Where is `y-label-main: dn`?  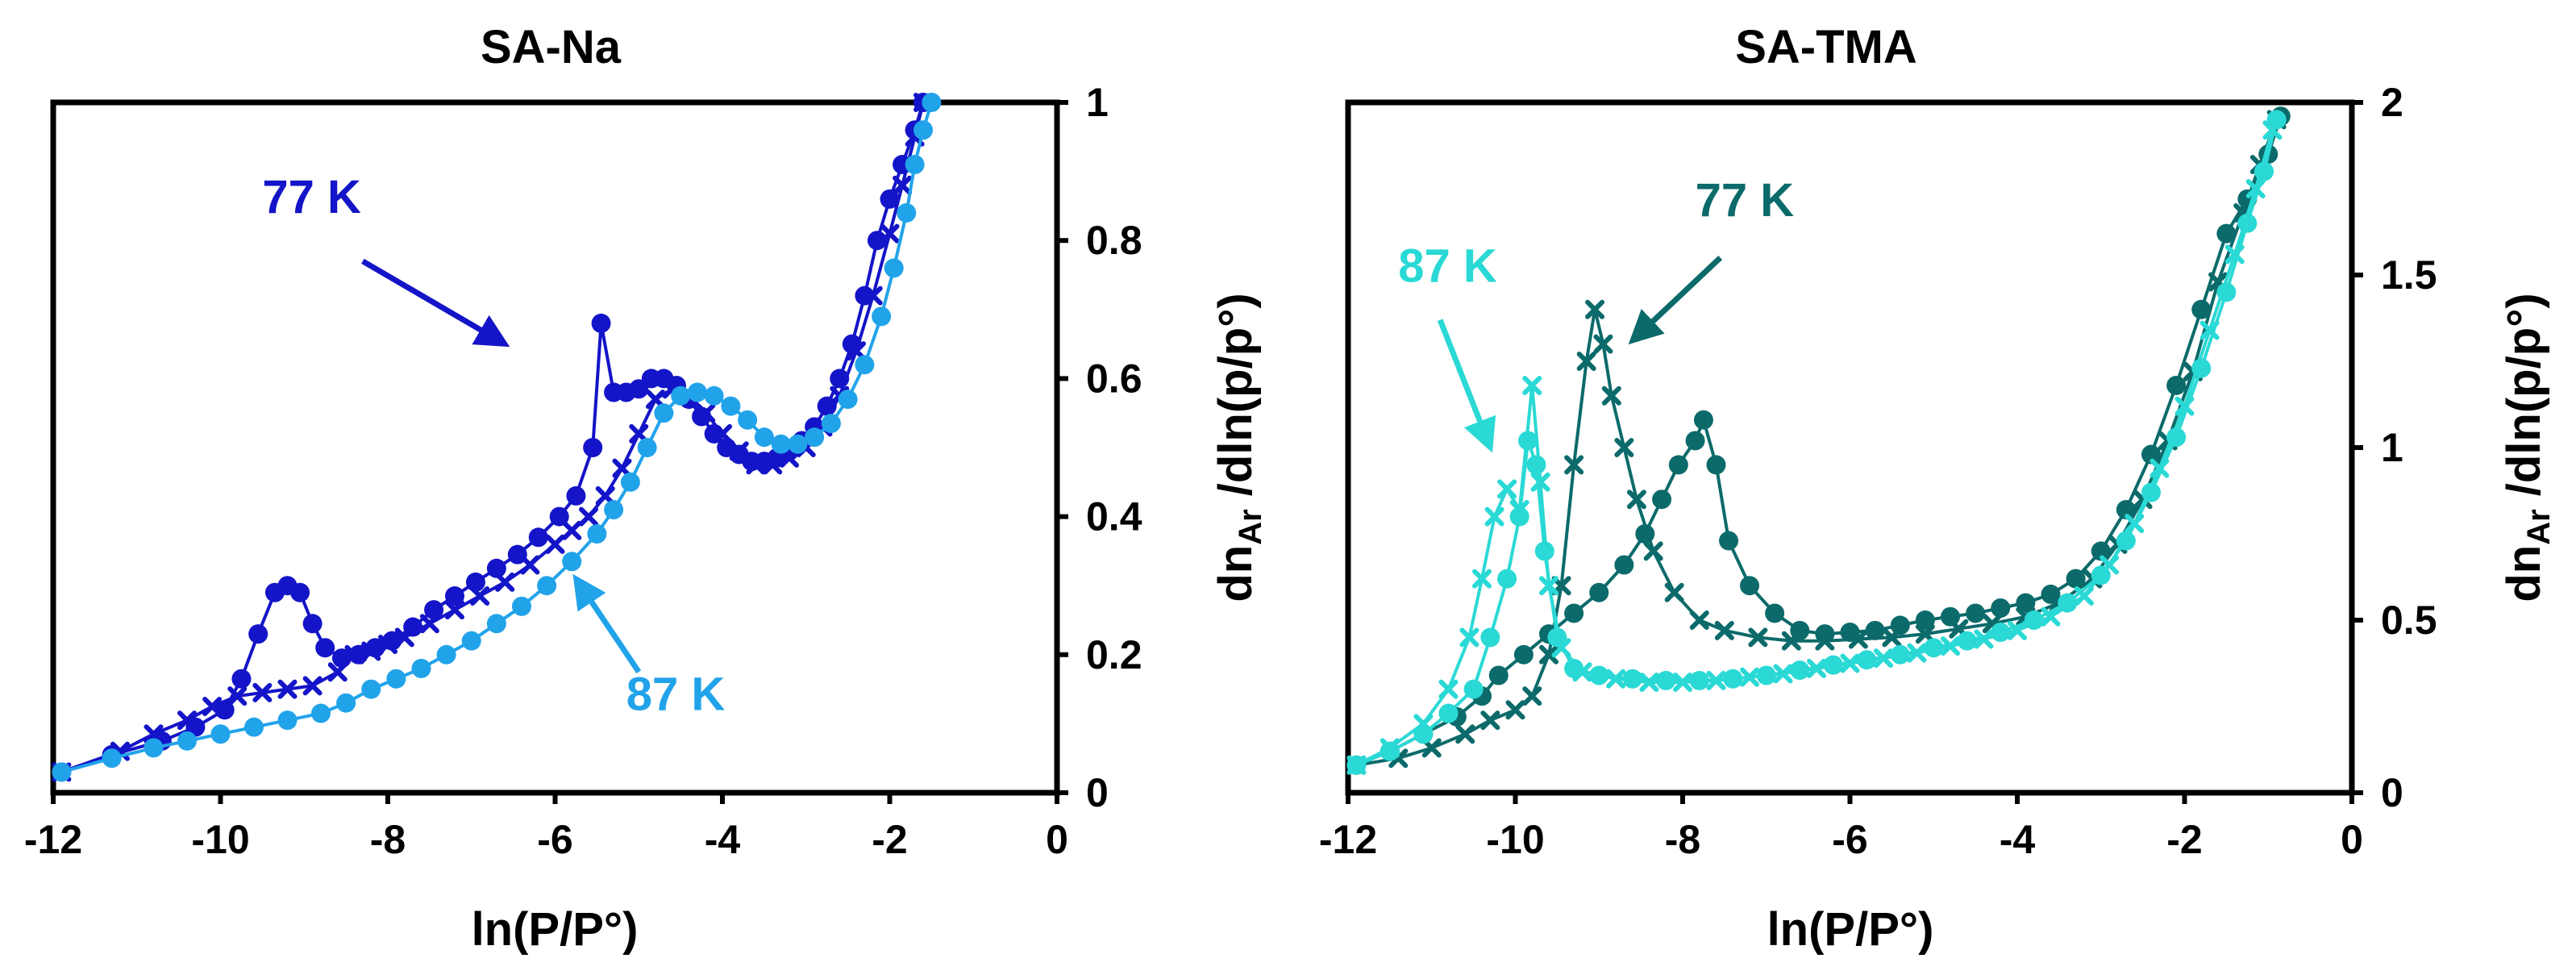
y-label-main: dn is located at coordinates (2524, 573).